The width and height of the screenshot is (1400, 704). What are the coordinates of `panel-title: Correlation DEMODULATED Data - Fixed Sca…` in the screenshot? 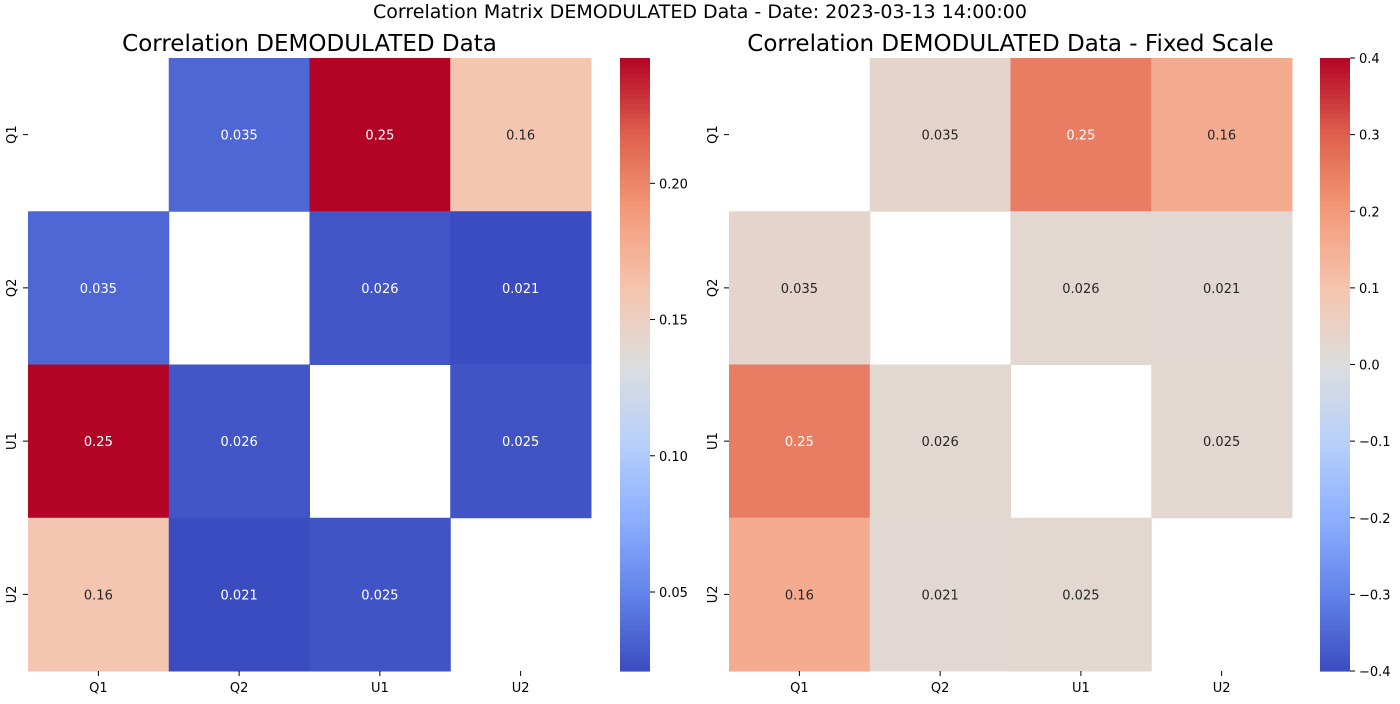 It's located at (1010, 44).